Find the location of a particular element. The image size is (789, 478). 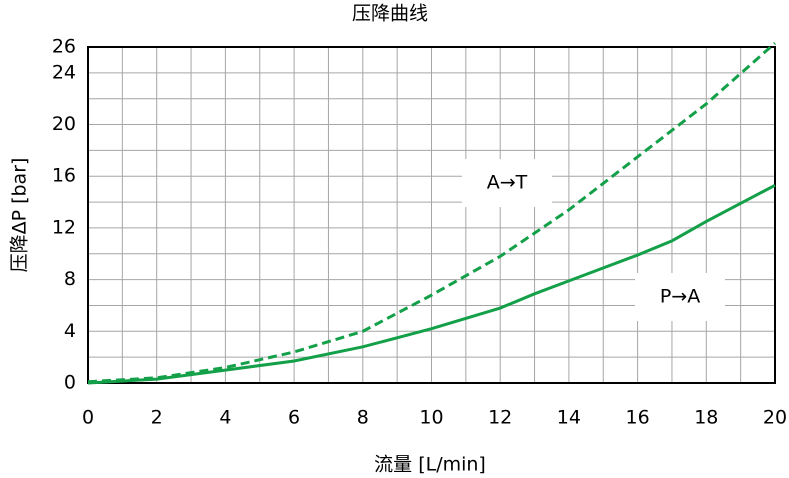

y-axis-label: 压降ΔP [bar] is located at coordinates (20, 215).